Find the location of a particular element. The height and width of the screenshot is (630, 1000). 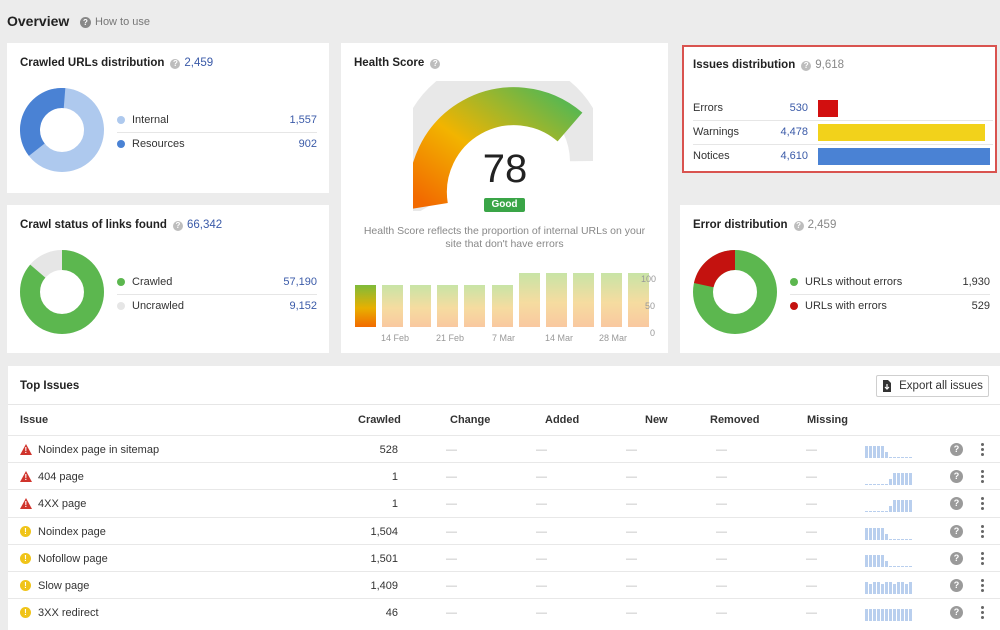

legend-resources: Resources 902 is located at coordinates (217, 144).